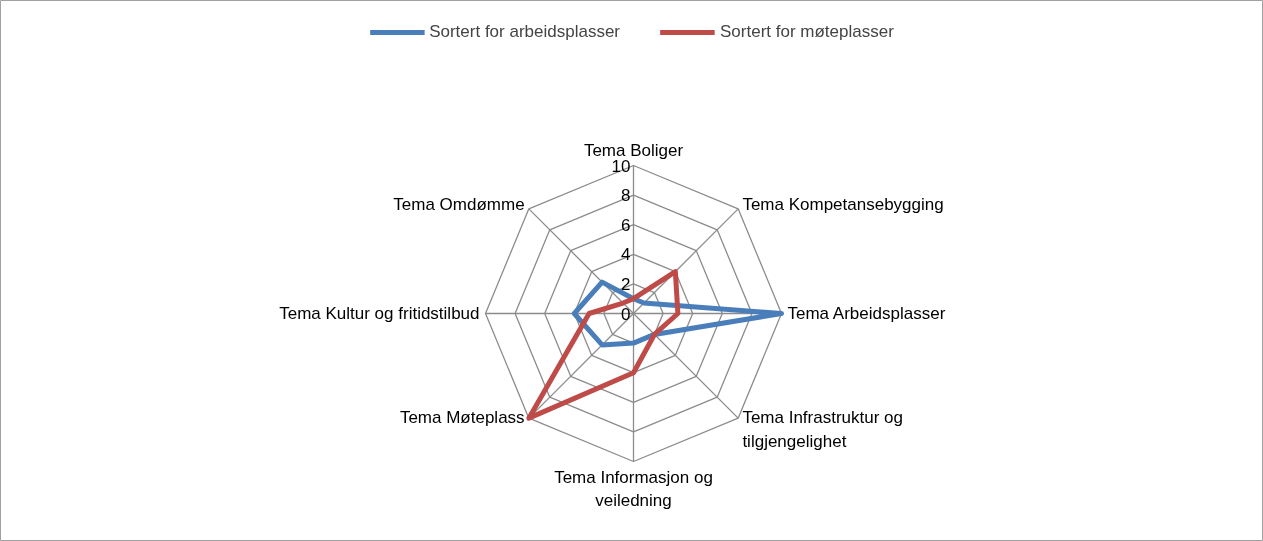 The image size is (1263, 541). What do you see at coordinates (866, 313) in the screenshot?
I see `spoke-label: Tema Arbeidsplasser` at bounding box center [866, 313].